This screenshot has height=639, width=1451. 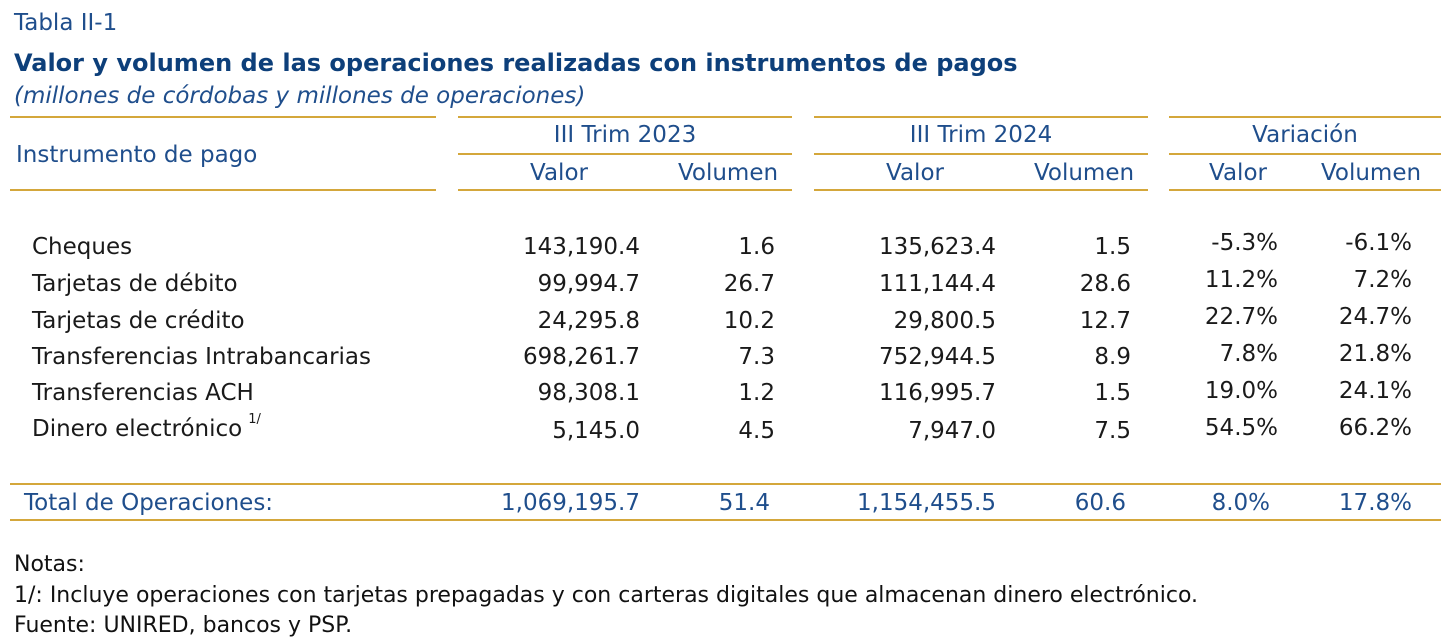 I want to click on total-cell: 17.8%, so click(x=1375, y=503).